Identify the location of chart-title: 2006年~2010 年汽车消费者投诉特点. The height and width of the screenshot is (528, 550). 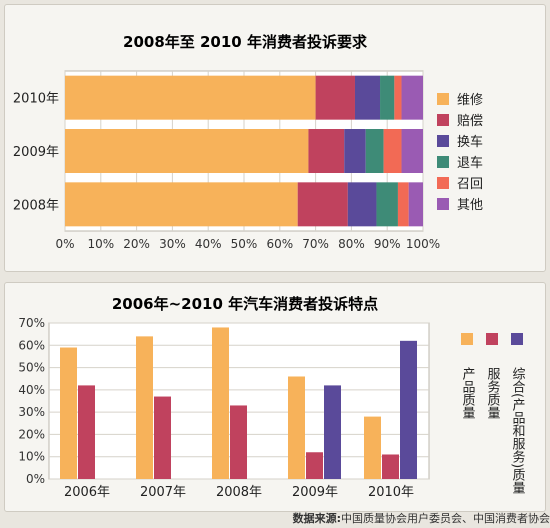
(245, 304).